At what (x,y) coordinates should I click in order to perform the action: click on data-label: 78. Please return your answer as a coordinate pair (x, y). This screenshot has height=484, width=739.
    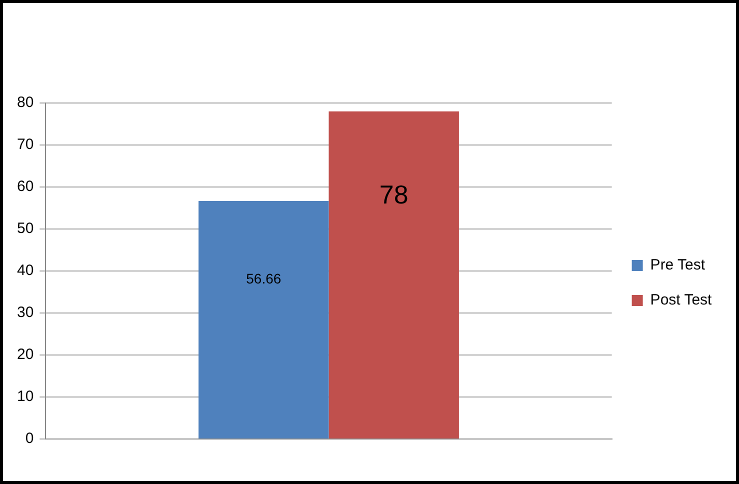
    Looking at the image, I should click on (393, 195).